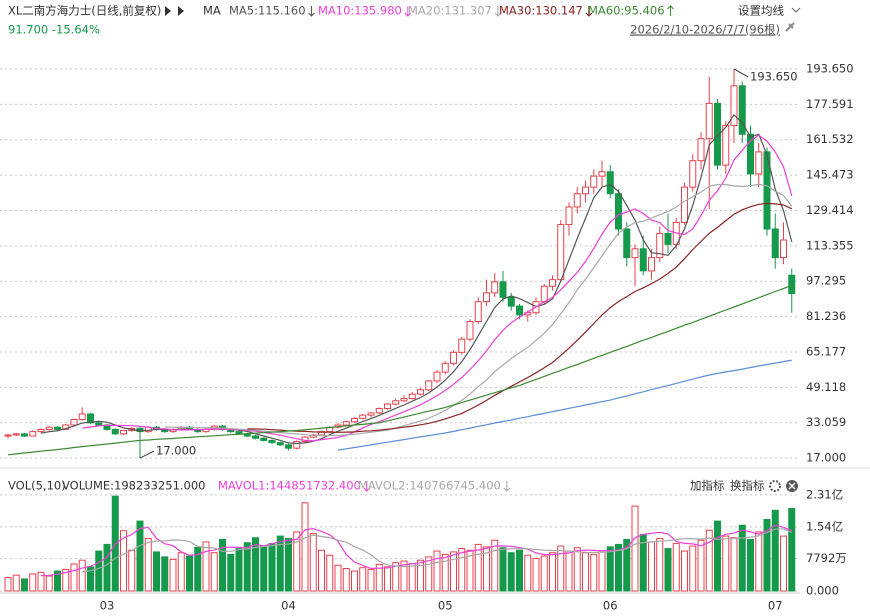  What do you see at coordinates (54, 30) in the screenshot?
I see `price-change: 91.700 -15.64%` at bounding box center [54, 30].